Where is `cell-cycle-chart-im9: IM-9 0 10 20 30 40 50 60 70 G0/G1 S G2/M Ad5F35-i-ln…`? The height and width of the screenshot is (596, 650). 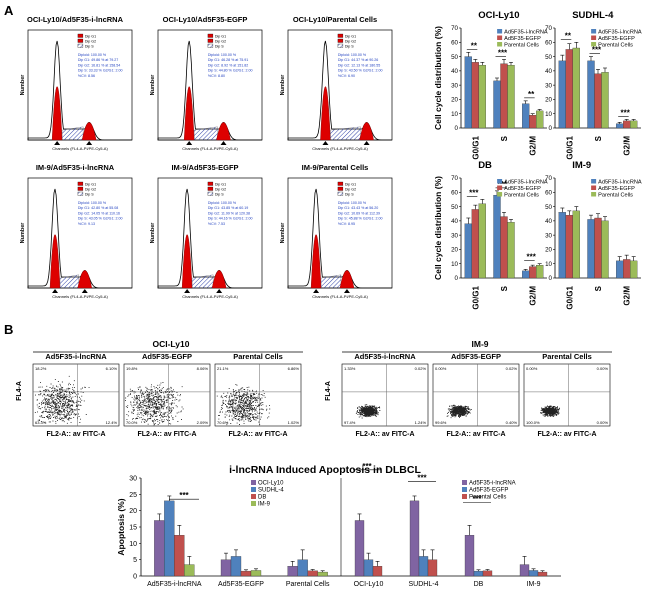 cell-cycle-chart-im9: IM-9 0 10 20 30 40 50 60 70 G0/G1 S G2/M Ad5F35-i-ln… is located at coordinates (593, 235).